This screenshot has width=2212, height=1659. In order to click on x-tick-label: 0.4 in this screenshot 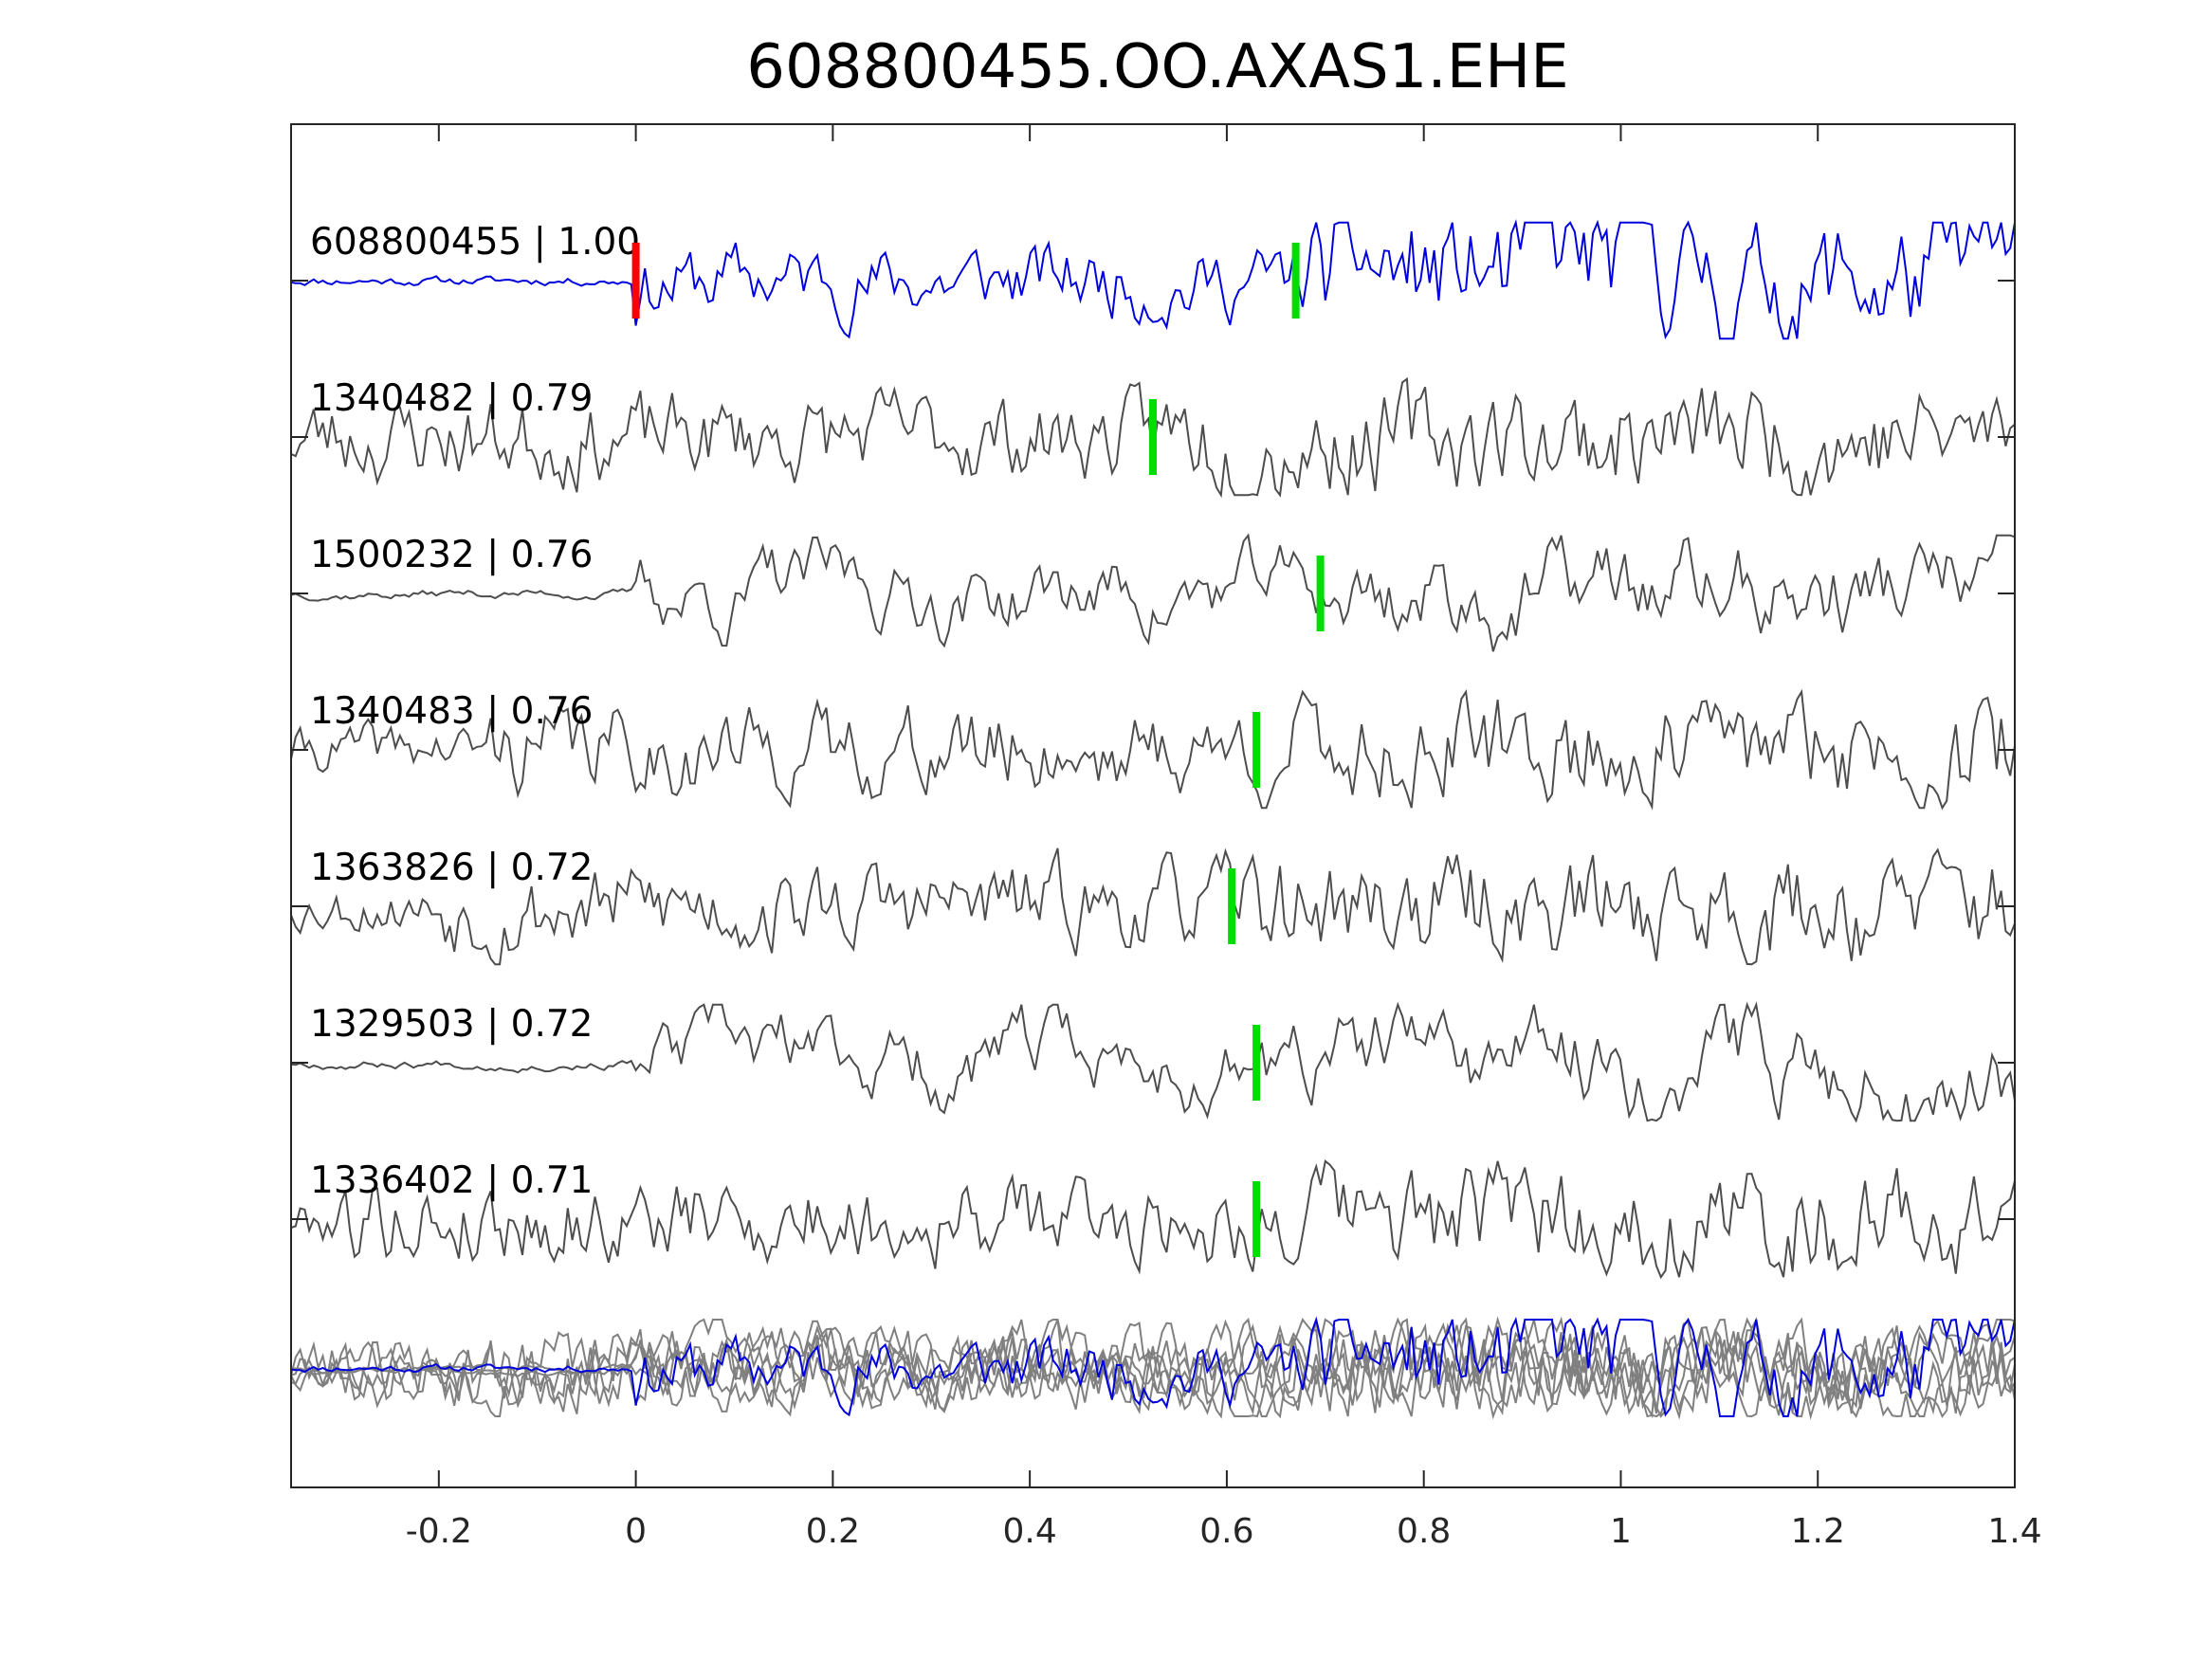, I will do `click(1030, 1531)`.